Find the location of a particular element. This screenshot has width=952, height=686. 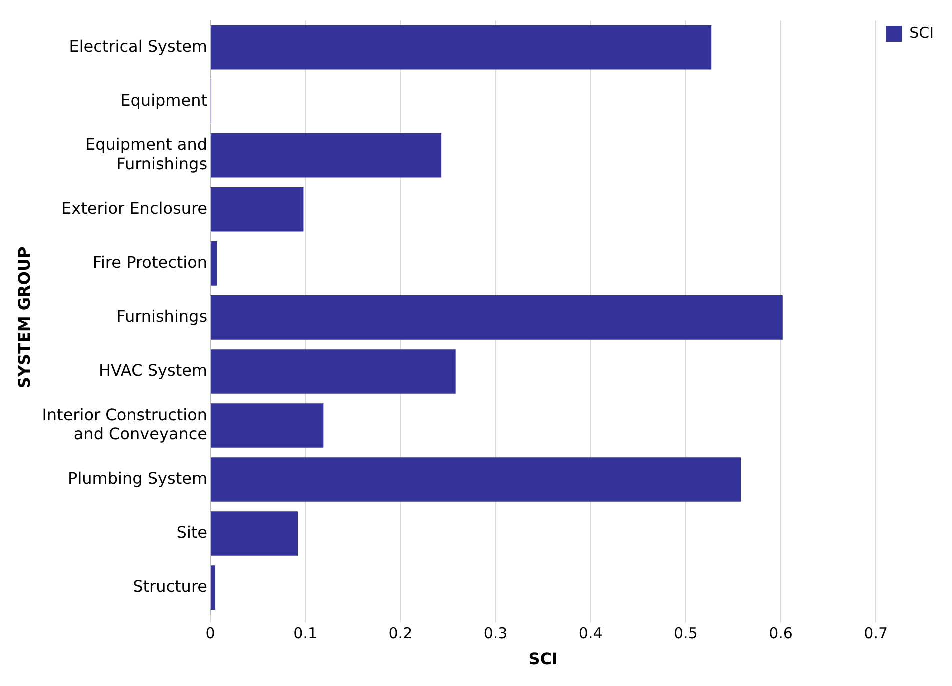

x-tick-label: 0 is located at coordinates (211, 633).